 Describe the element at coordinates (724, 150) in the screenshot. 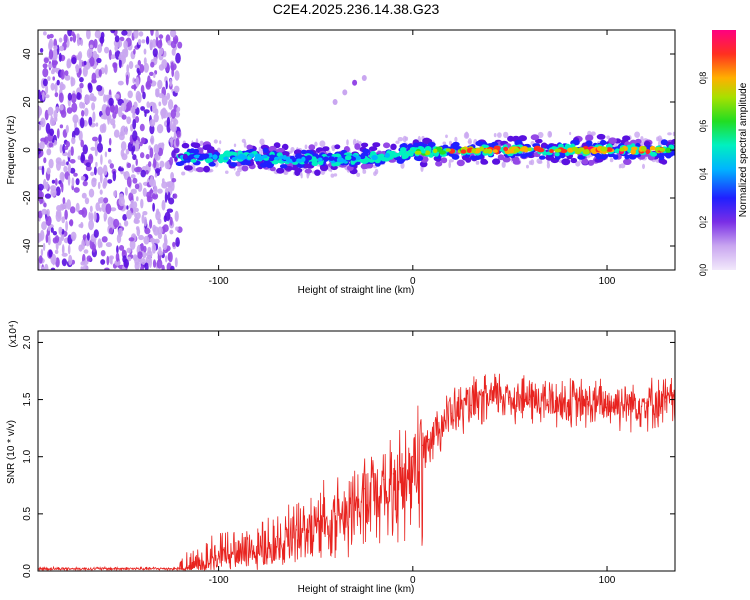

I see `colorbar-gradient` at that location.